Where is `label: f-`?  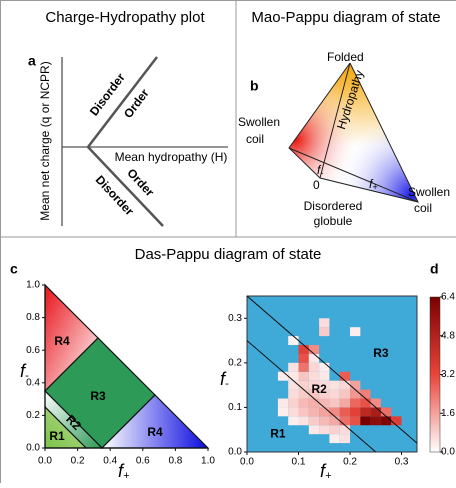 label: f- is located at coordinates (320, 170).